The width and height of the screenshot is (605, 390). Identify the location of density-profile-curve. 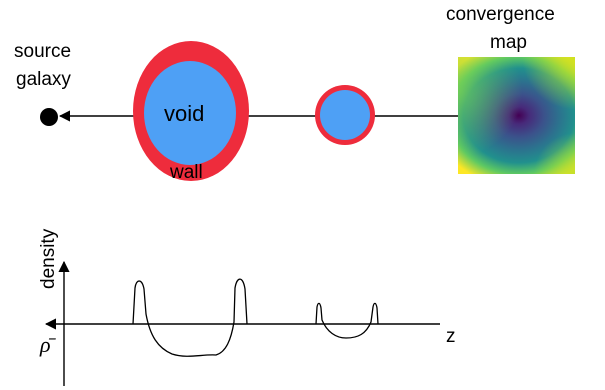
(255, 317).